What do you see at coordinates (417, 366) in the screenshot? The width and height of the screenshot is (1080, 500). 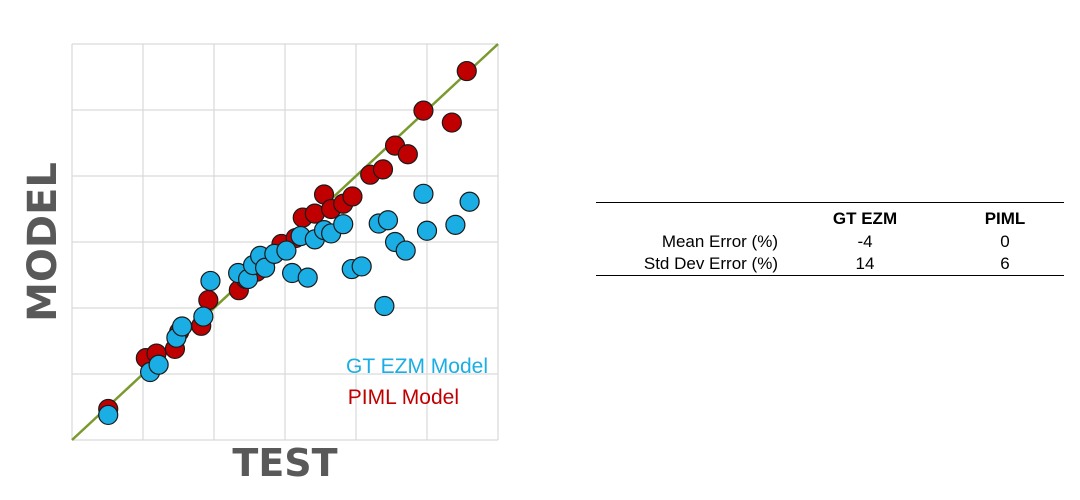 I see `legend-gt-ezm: GT EZM Model` at bounding box center [417, 366].